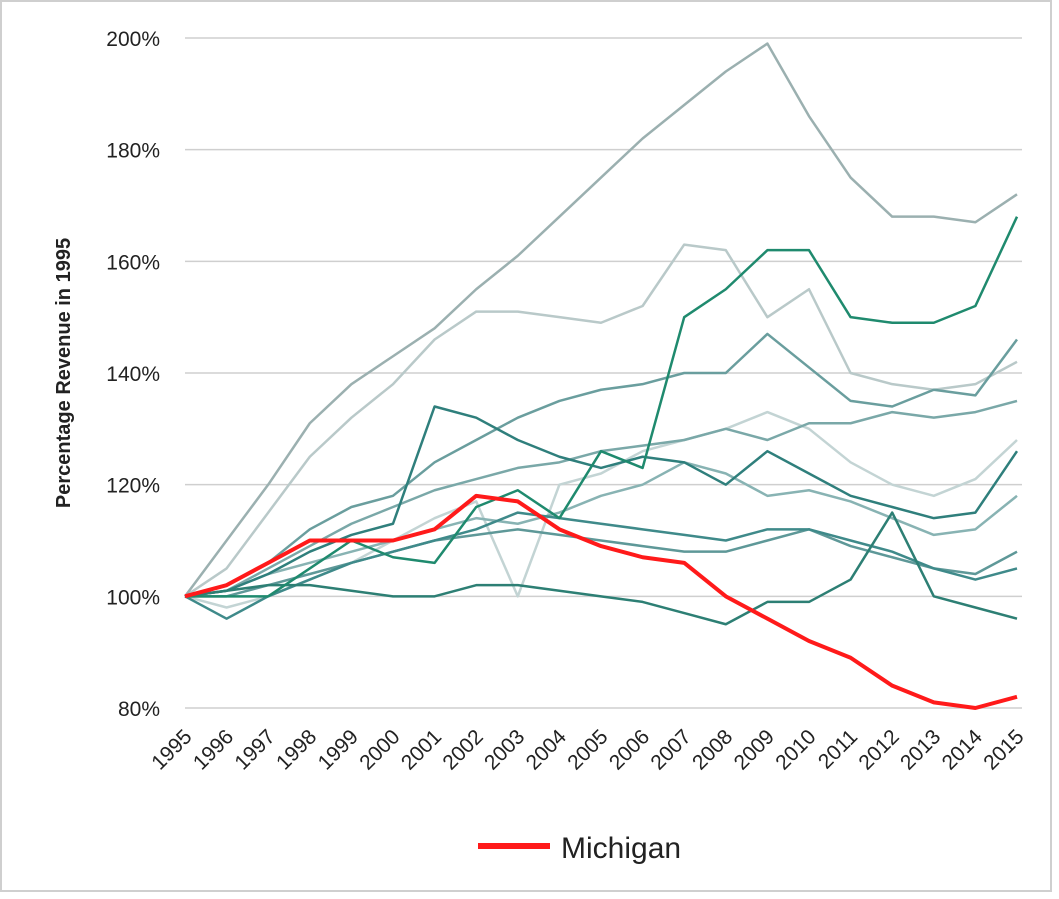  Describe the element at coordinates (920, 749) in the screenshot. I see `x-tick-label: 2013` at that location.